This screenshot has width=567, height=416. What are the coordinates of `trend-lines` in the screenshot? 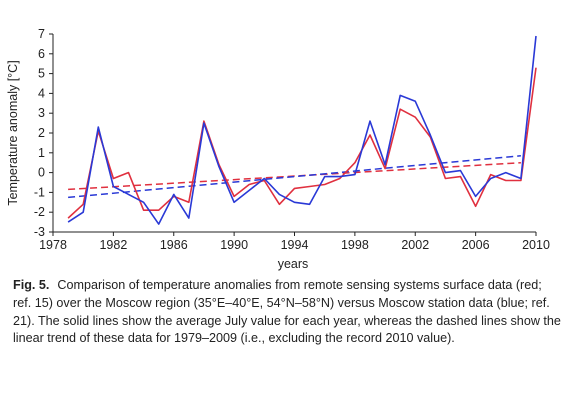 It's located at (294, 177).